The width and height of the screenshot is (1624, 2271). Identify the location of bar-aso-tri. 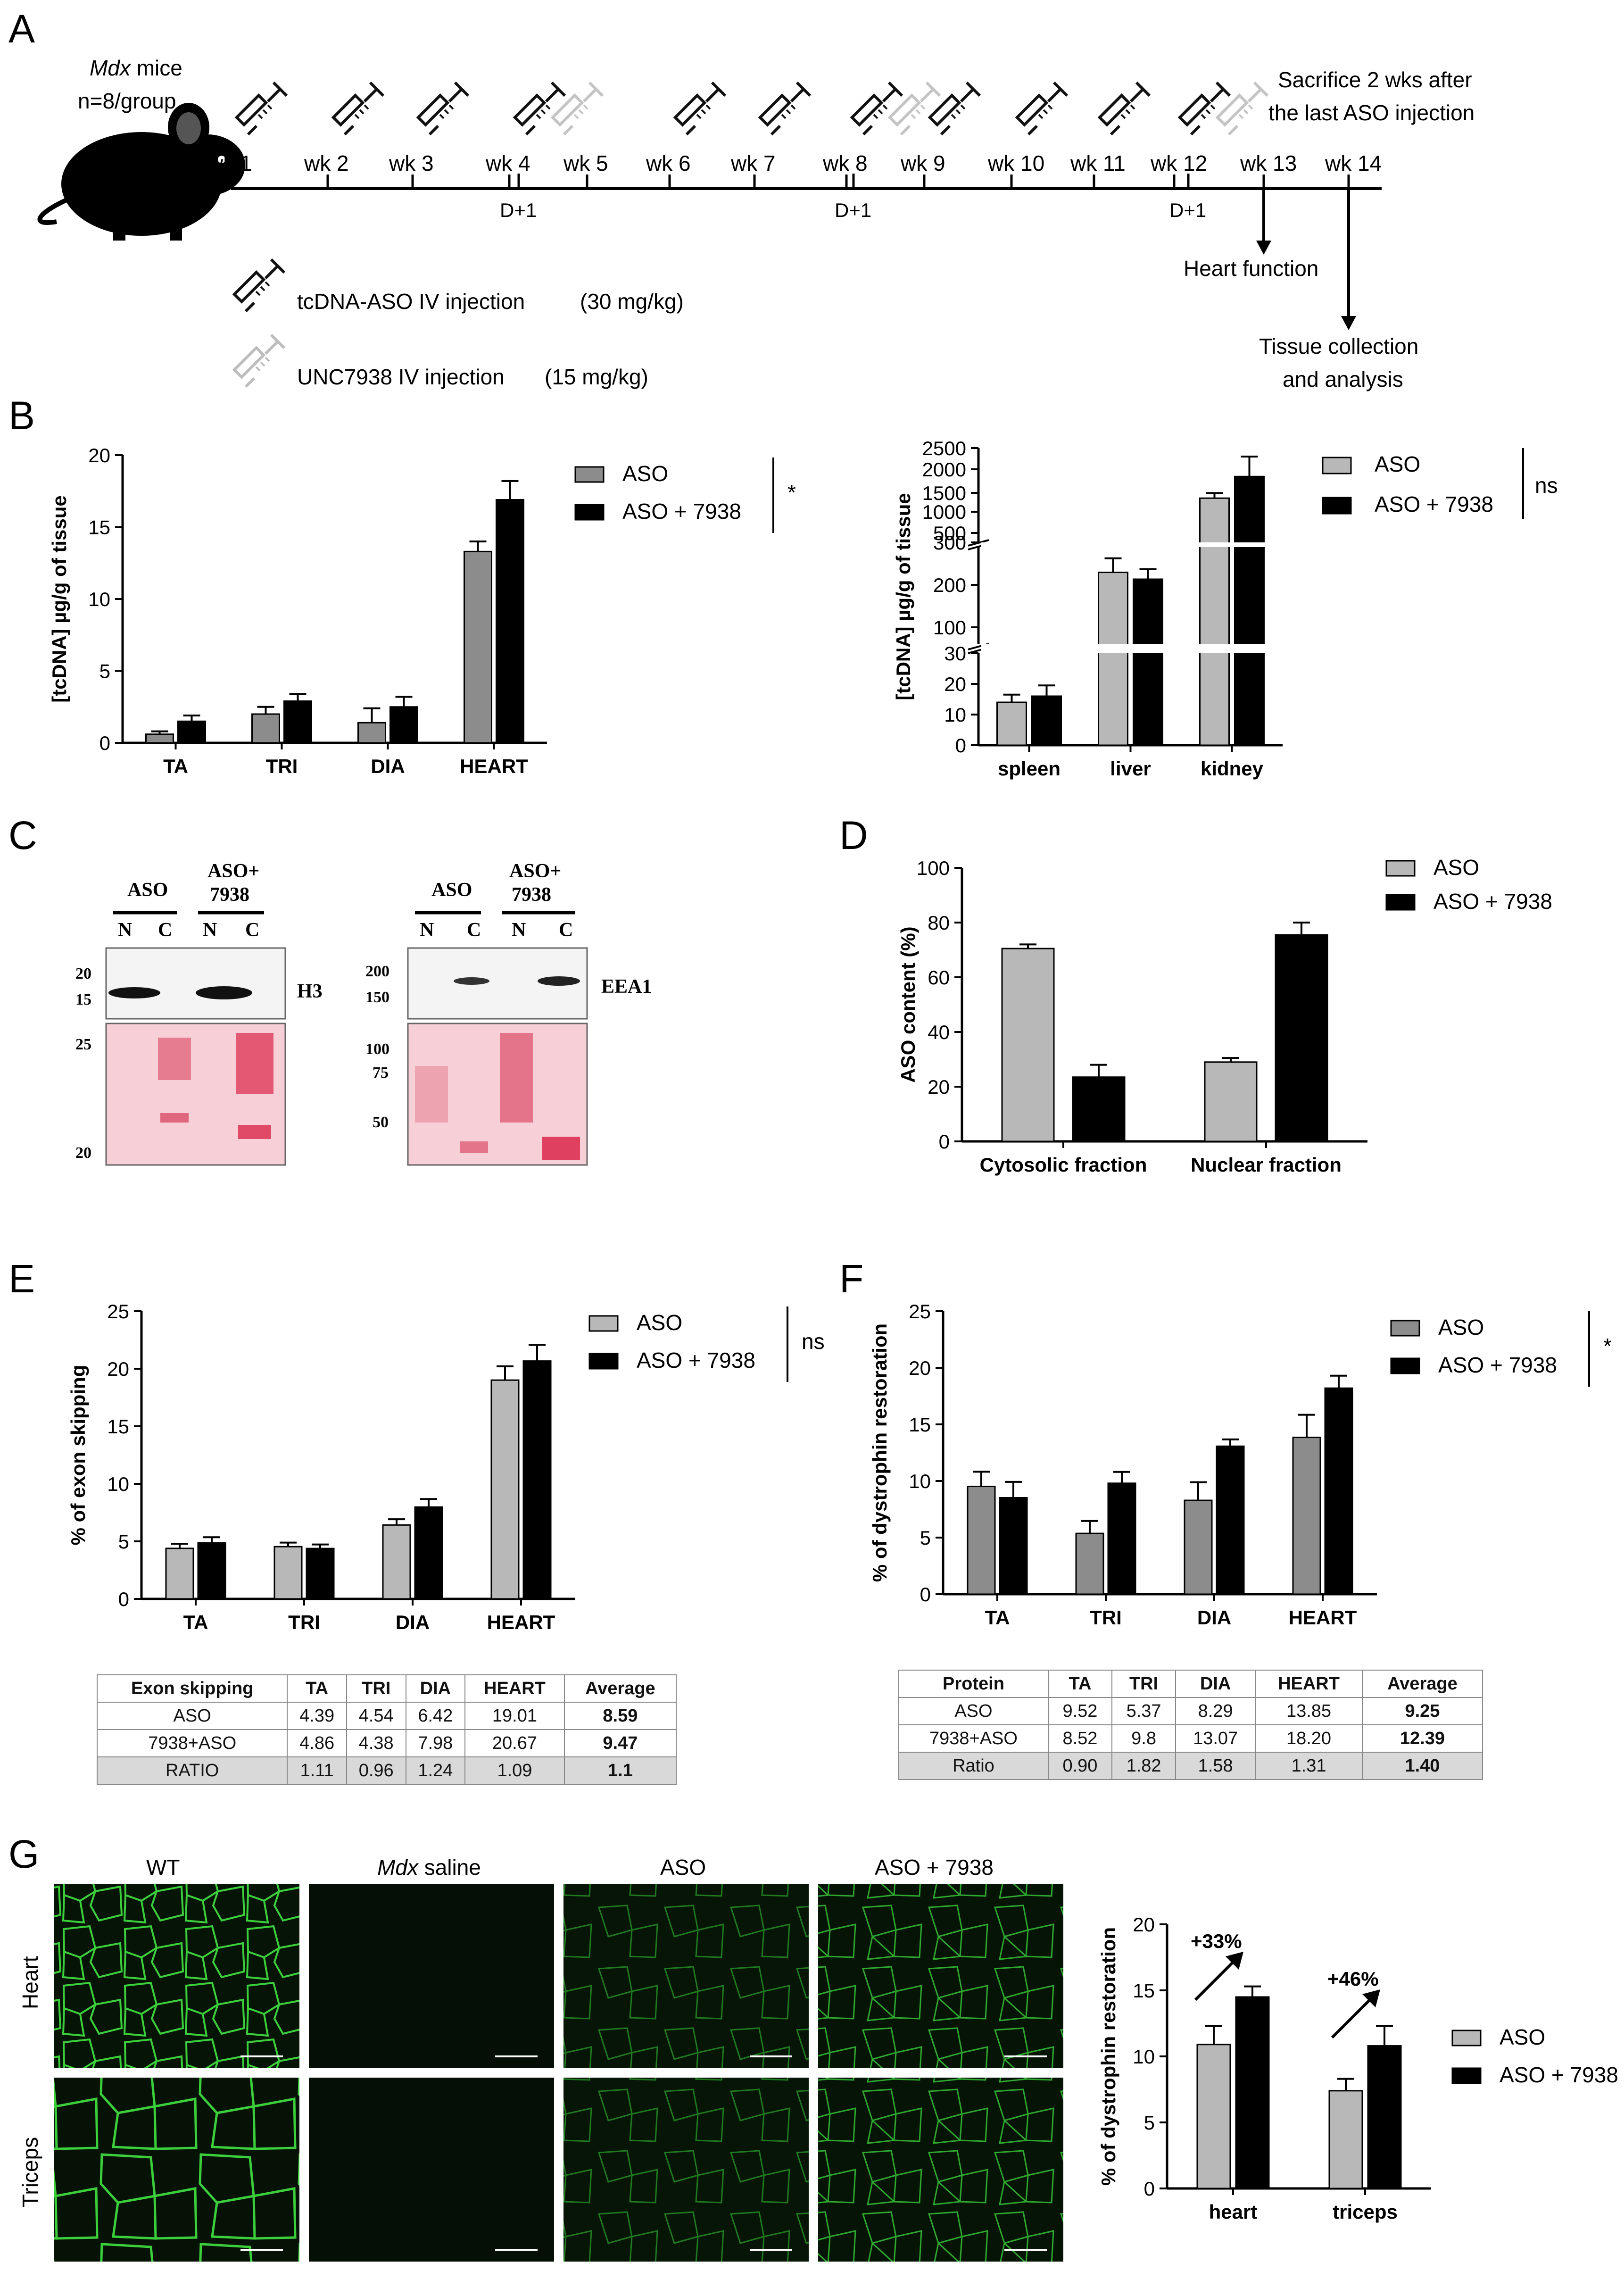
(265, 728).